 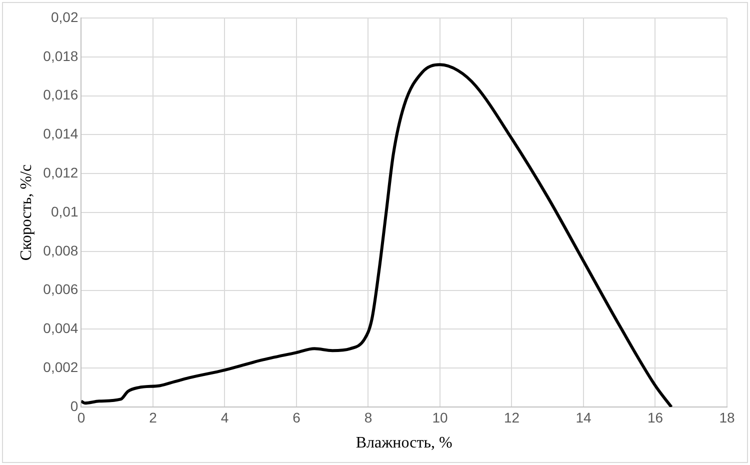 I want to click on y-axis-title: Скорость, %/с, so click(x=26, y=212).